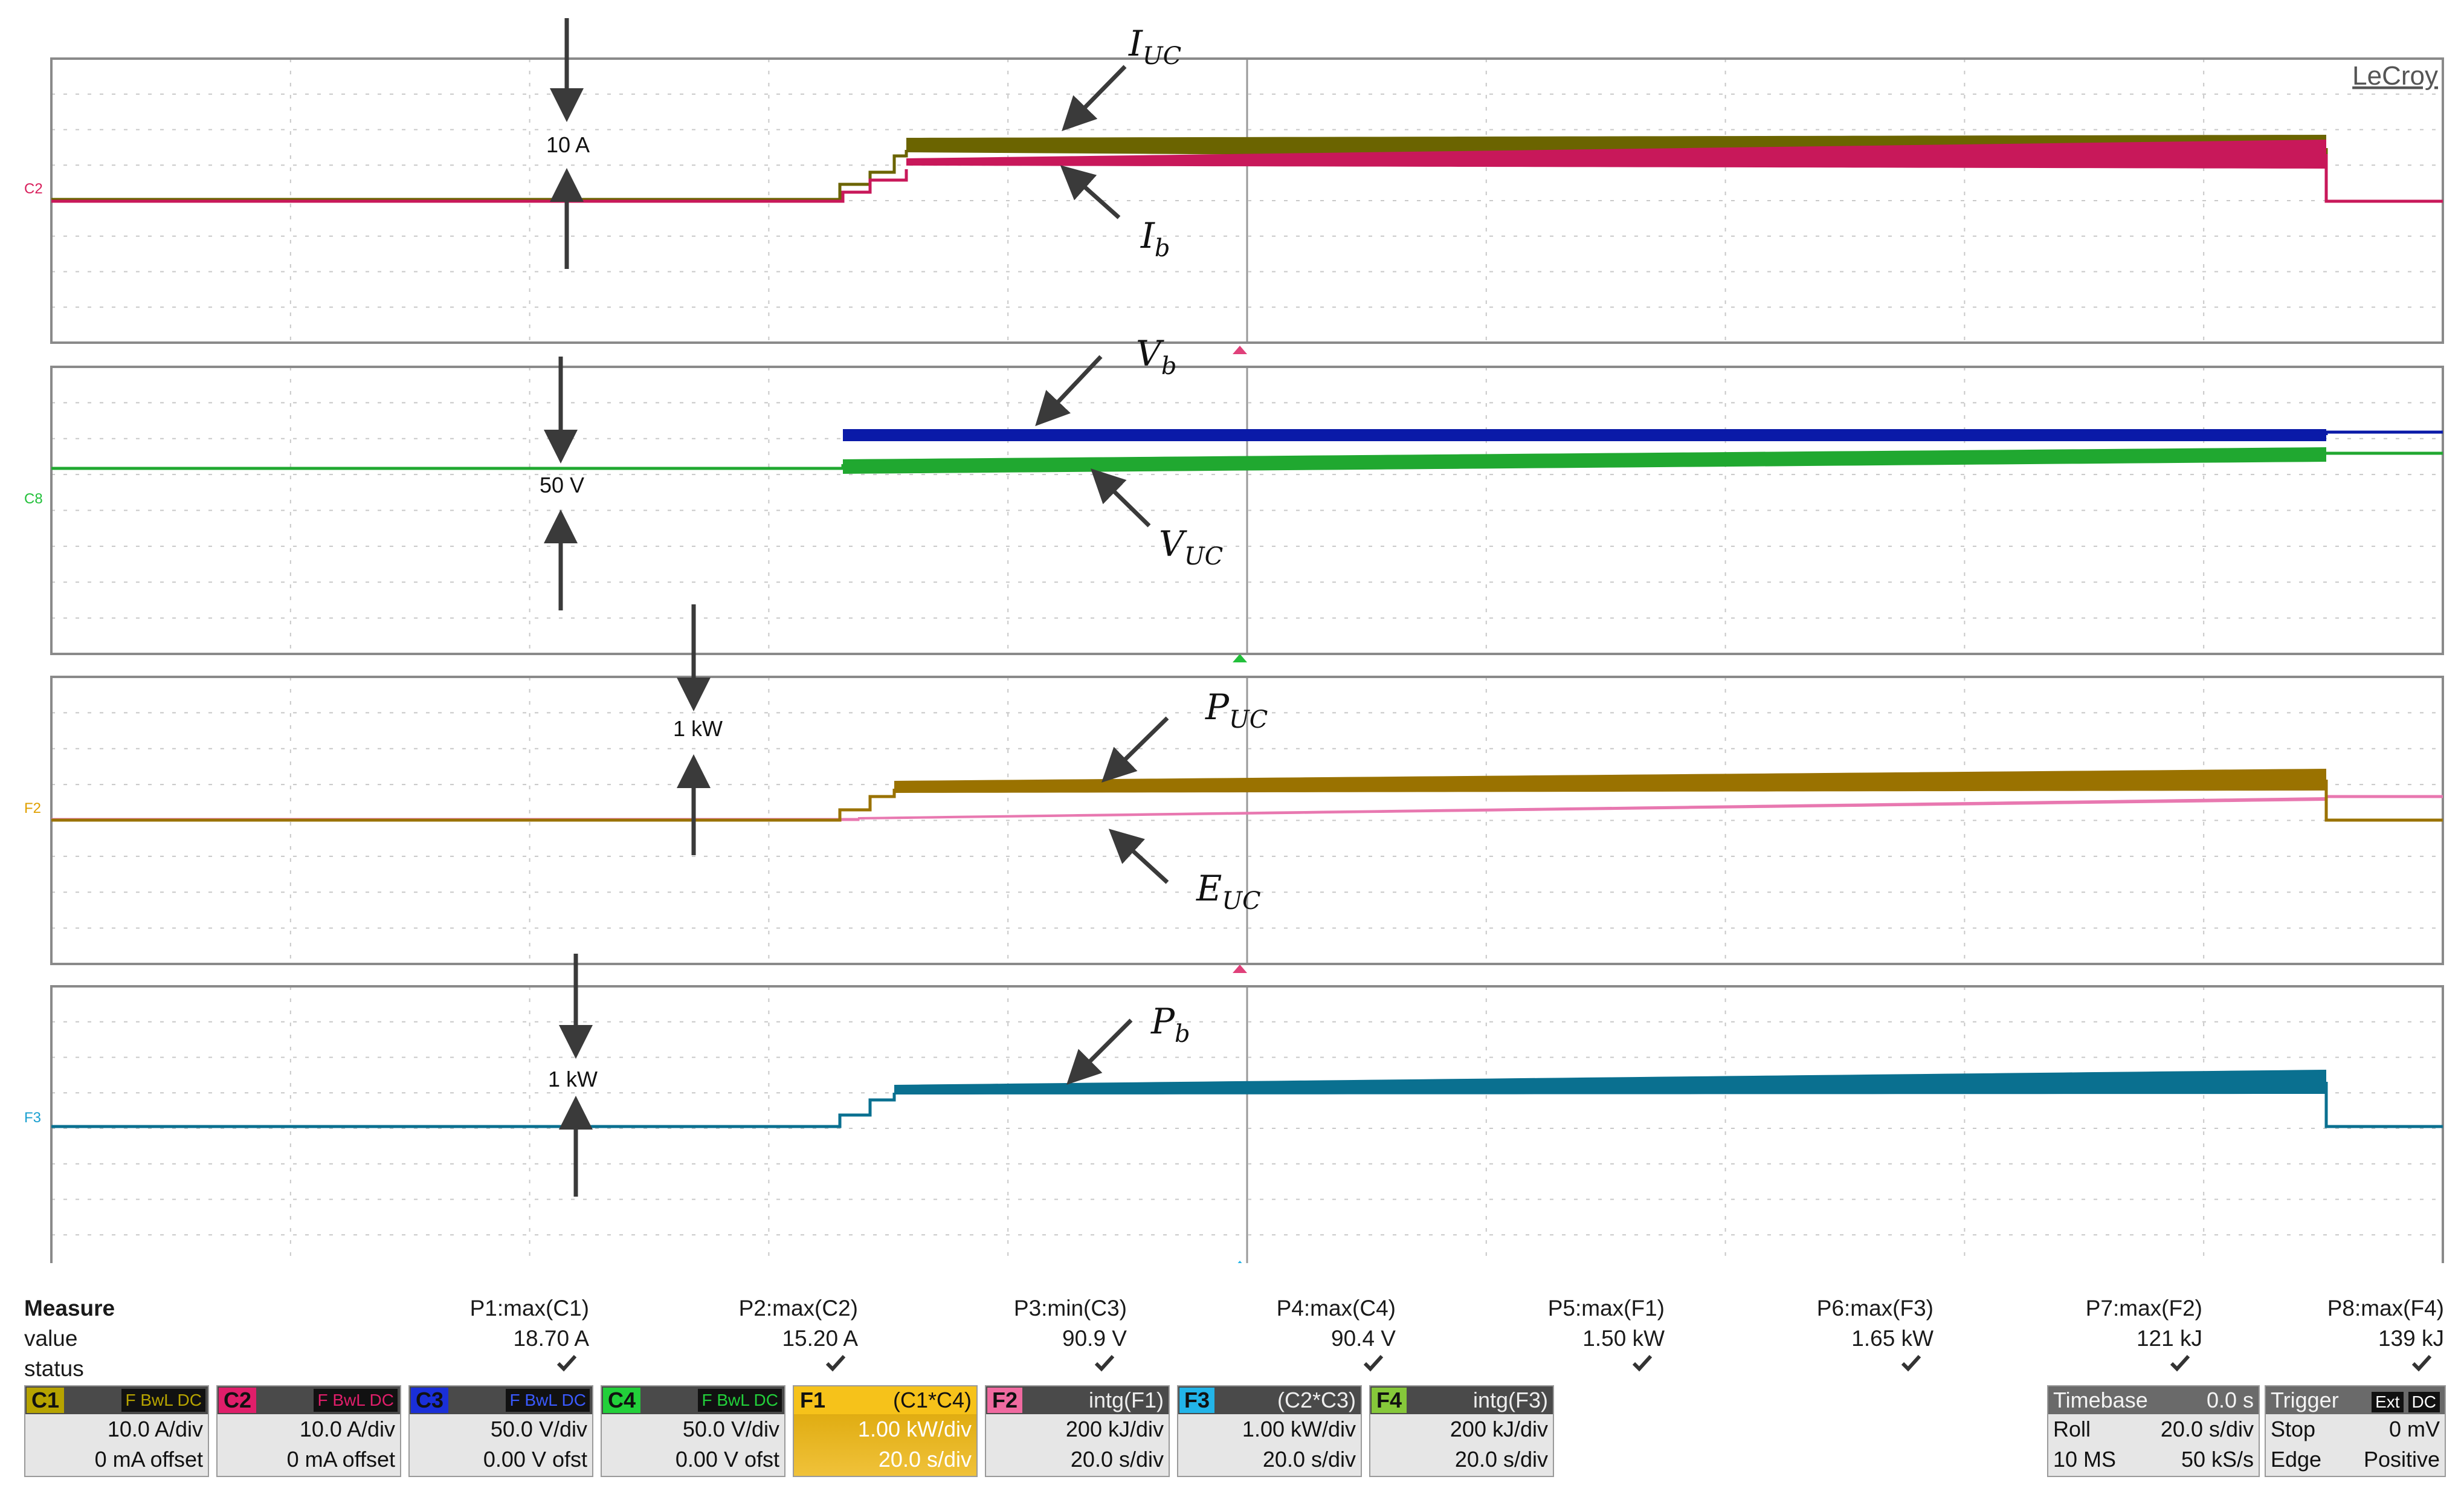 This screenshot has width=2464, height=1497. I want to click on trace-ib, so click(1247, 172).